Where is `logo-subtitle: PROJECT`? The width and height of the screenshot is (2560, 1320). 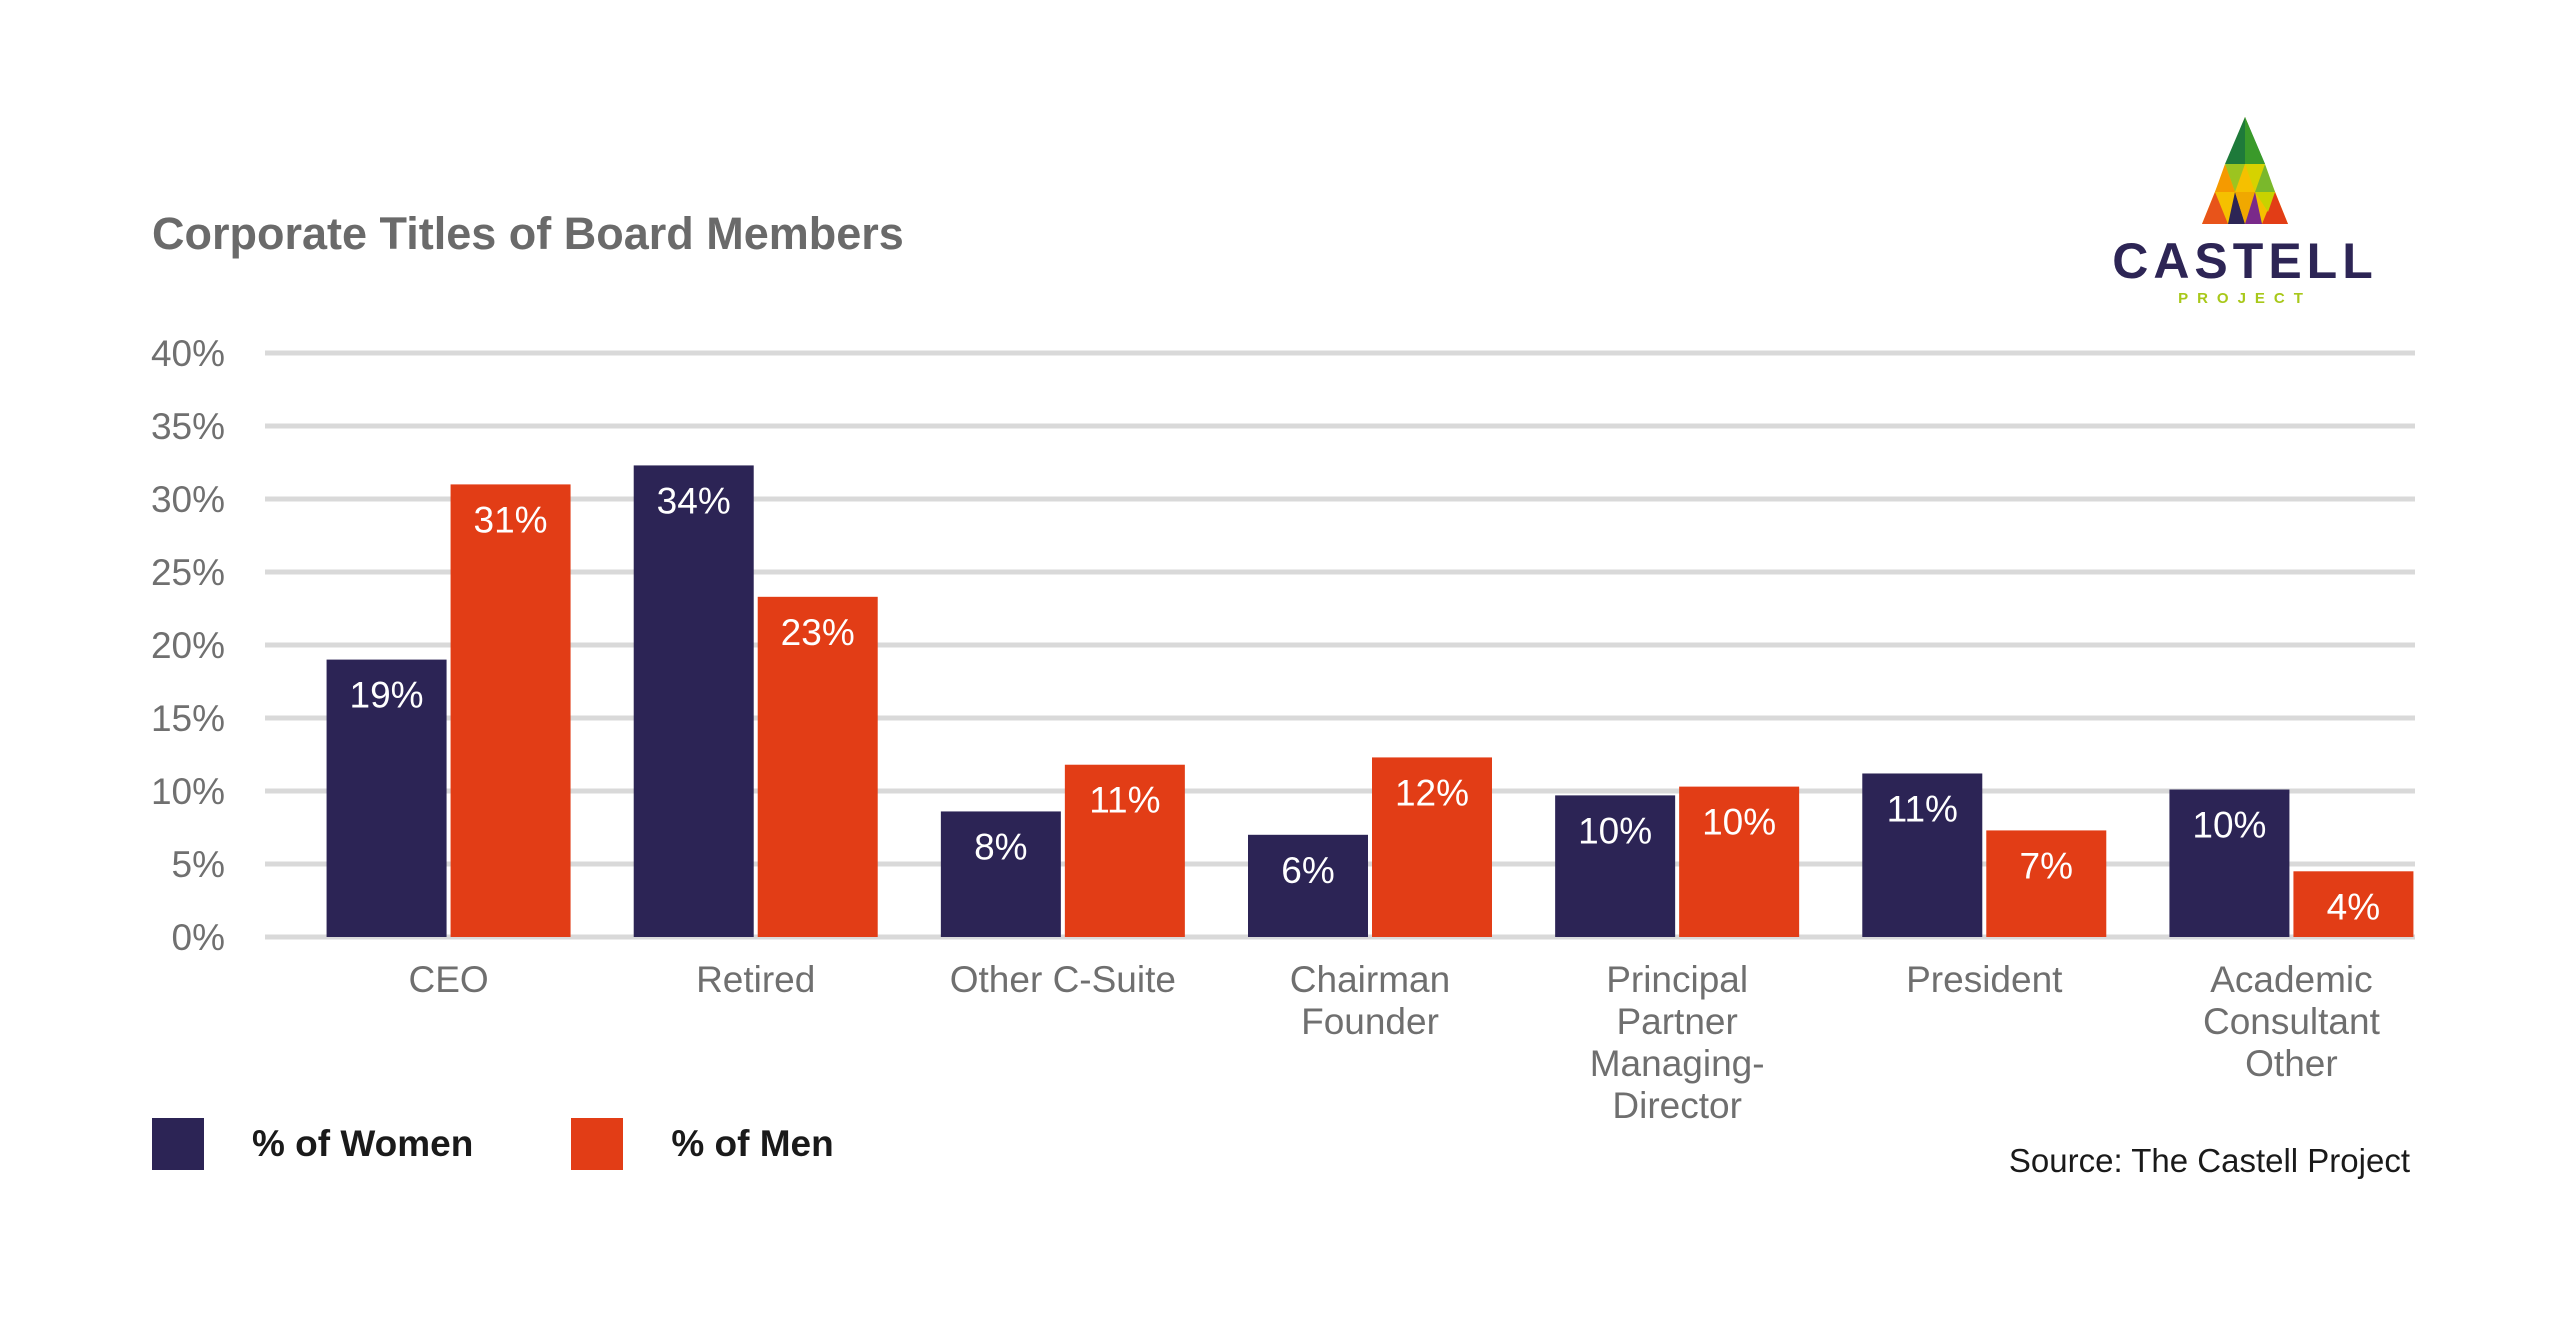 logo-subtitle: PROJECT is located at coordinates (2245, 298).